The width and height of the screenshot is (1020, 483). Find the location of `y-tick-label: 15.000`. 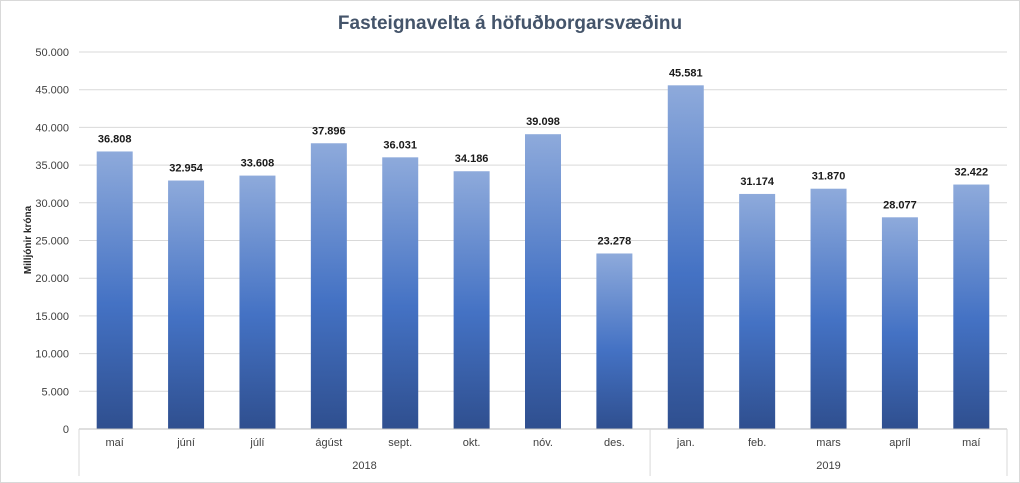

y-tick-label: 15.000 is located at coordinates (52, 317).